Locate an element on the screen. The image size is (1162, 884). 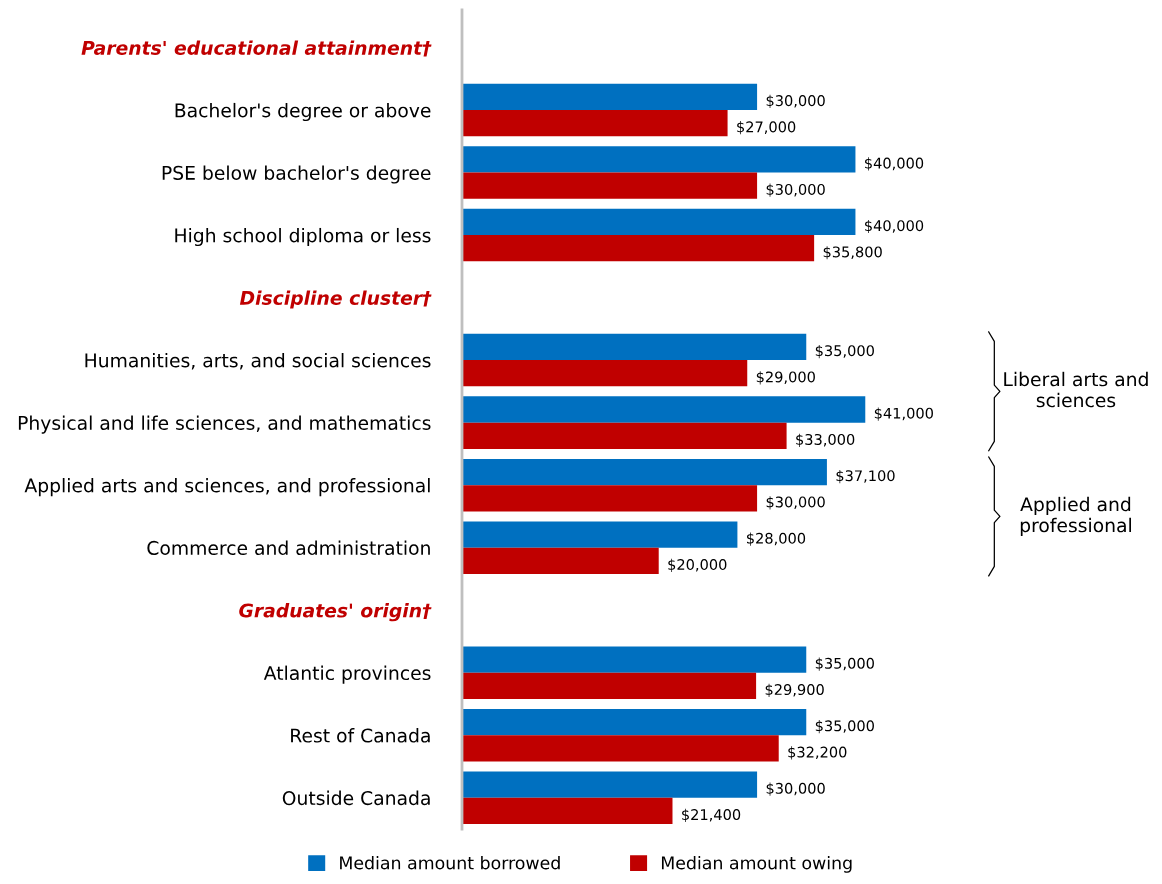
y-tick-label: Discipline cluster† is located at coordinates (335, 299).